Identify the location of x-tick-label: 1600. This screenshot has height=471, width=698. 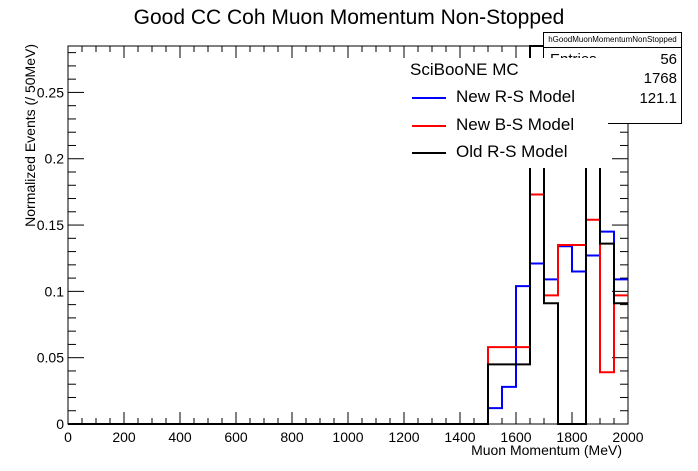
(515, 437).